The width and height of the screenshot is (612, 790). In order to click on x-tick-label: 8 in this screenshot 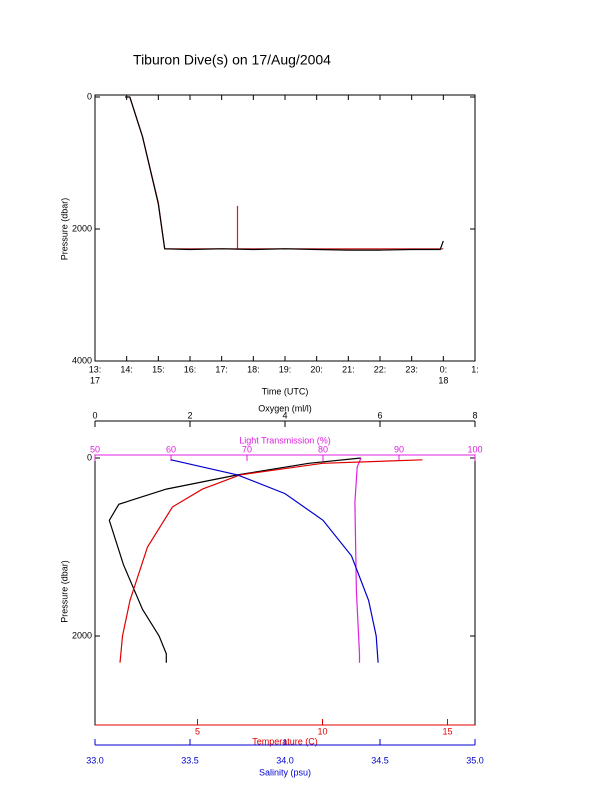, I will do `click(474, 415)`.